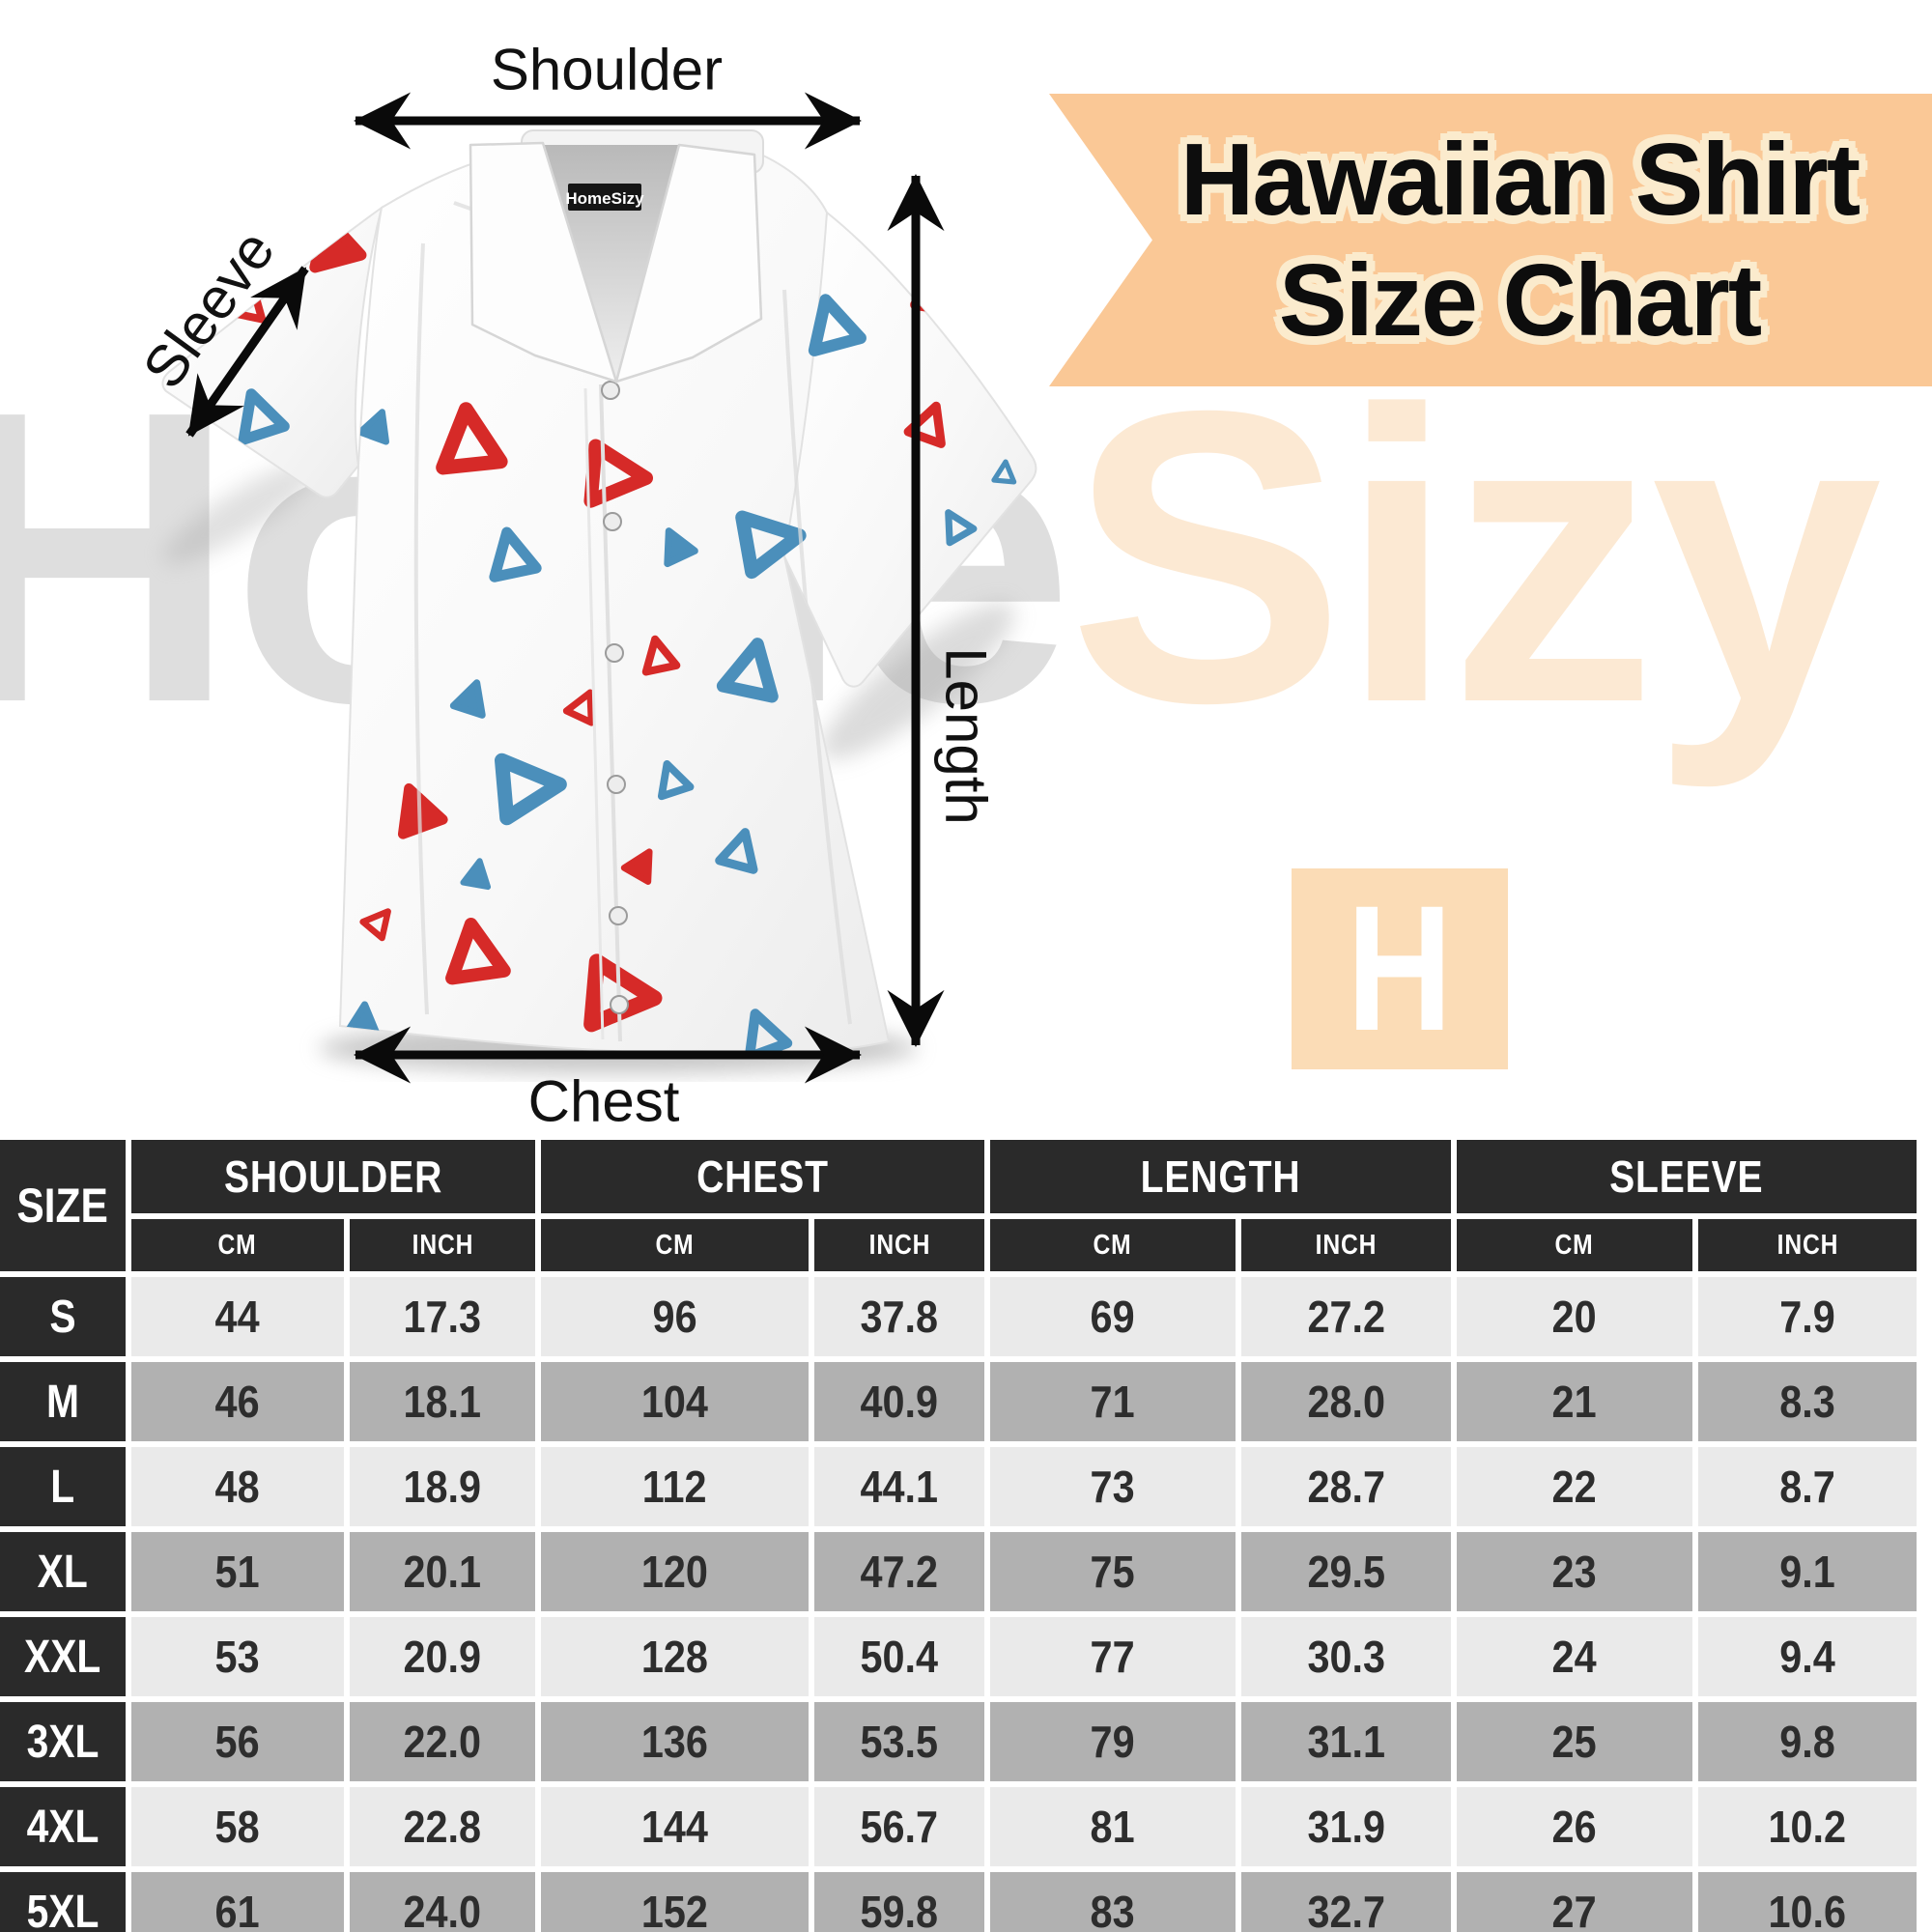 The image size is (1932, 1932). I want to click on size-cell-m: M, so click(63, 1401).